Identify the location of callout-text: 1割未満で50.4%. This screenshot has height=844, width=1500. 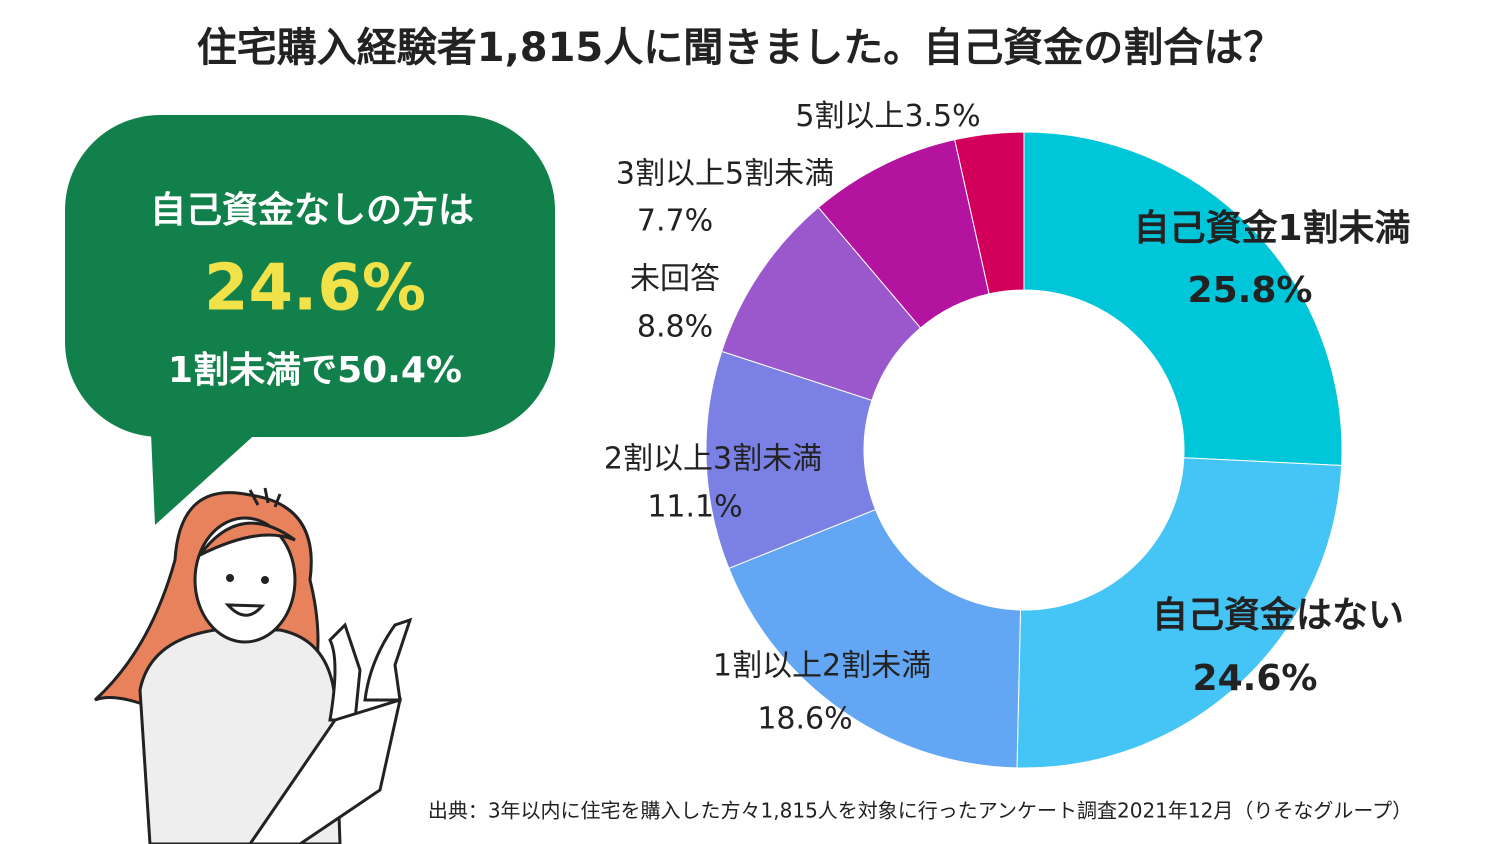
(315, 370).